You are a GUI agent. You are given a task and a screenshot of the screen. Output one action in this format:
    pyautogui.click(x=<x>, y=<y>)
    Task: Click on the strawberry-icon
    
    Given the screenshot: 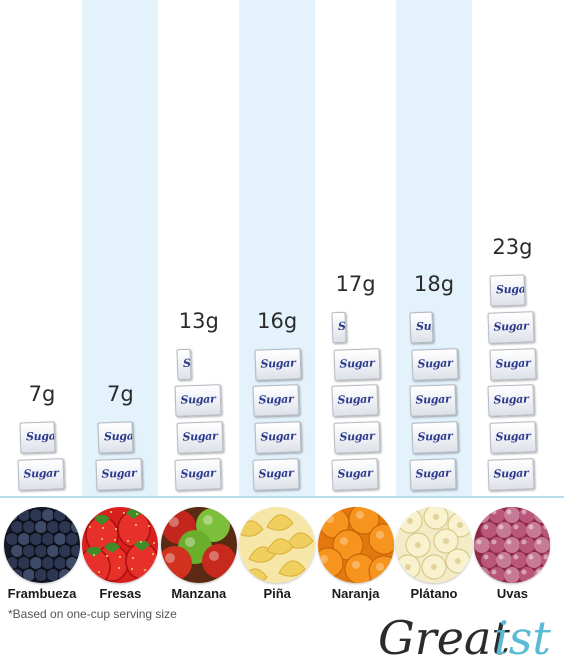 What is the action you would take?
    pyautogui.click(x=120, y=545)
    